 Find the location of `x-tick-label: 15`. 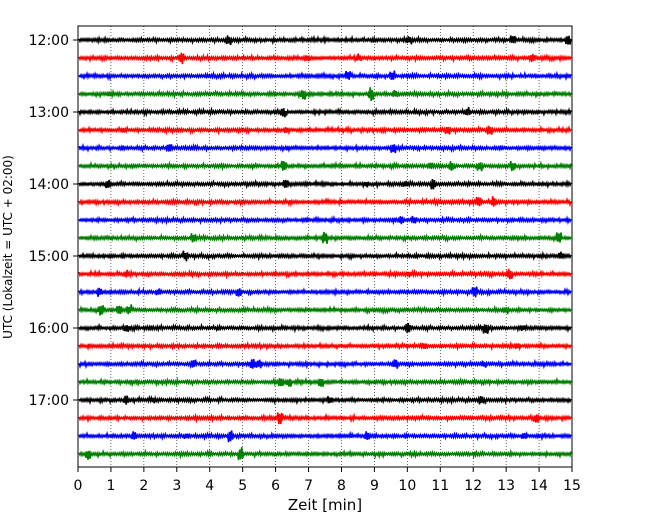

x-tick-label: 15 is located at coordinates (572, 486).